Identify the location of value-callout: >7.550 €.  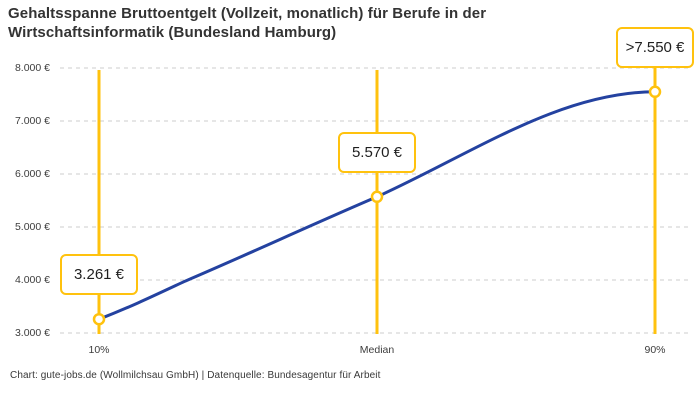
(655, 47).